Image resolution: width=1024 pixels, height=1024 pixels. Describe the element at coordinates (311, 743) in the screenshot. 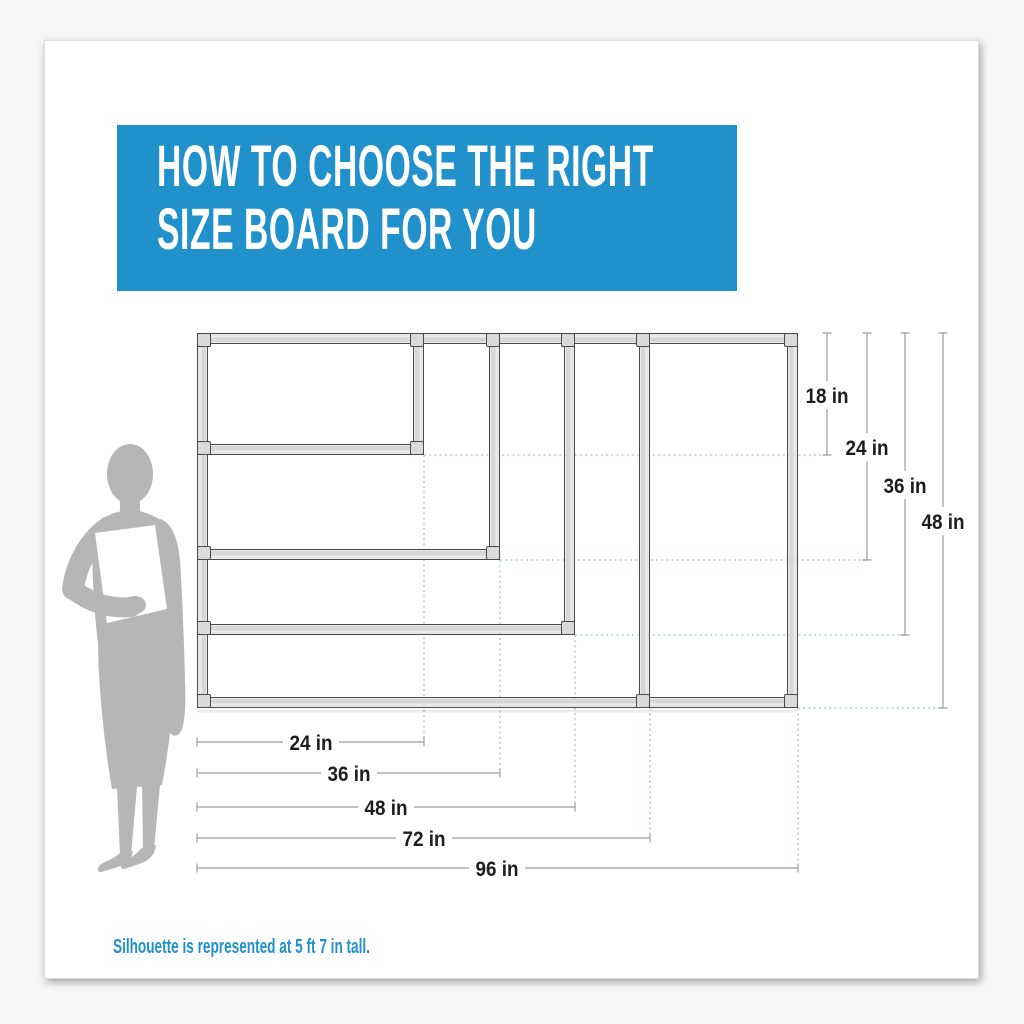

I see `width-dim-label-24in: 24 in` at that location.